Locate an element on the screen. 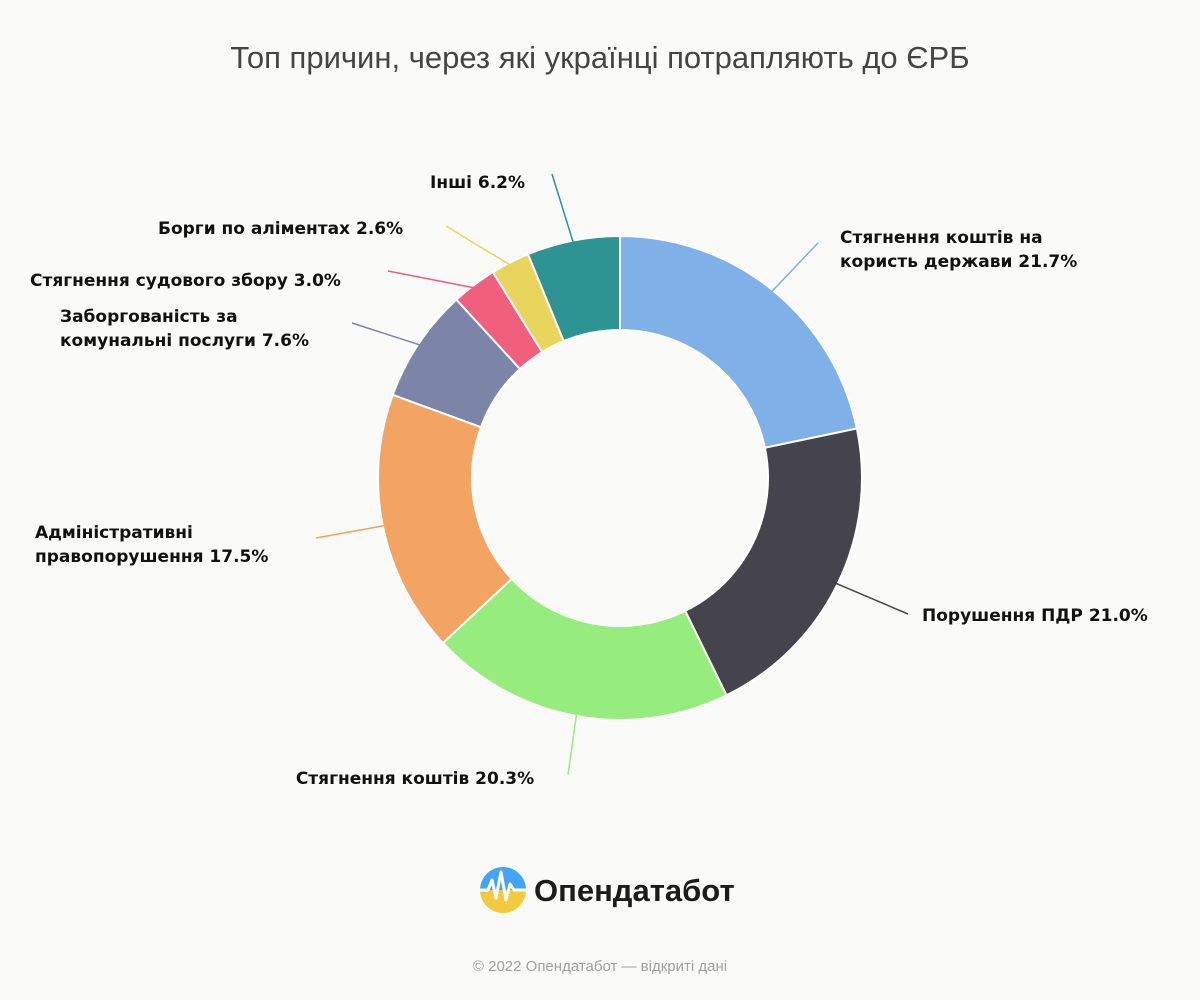  slice-data-label: Адміністративні правопорушення 17.5% is located at coordinates (151, 545).